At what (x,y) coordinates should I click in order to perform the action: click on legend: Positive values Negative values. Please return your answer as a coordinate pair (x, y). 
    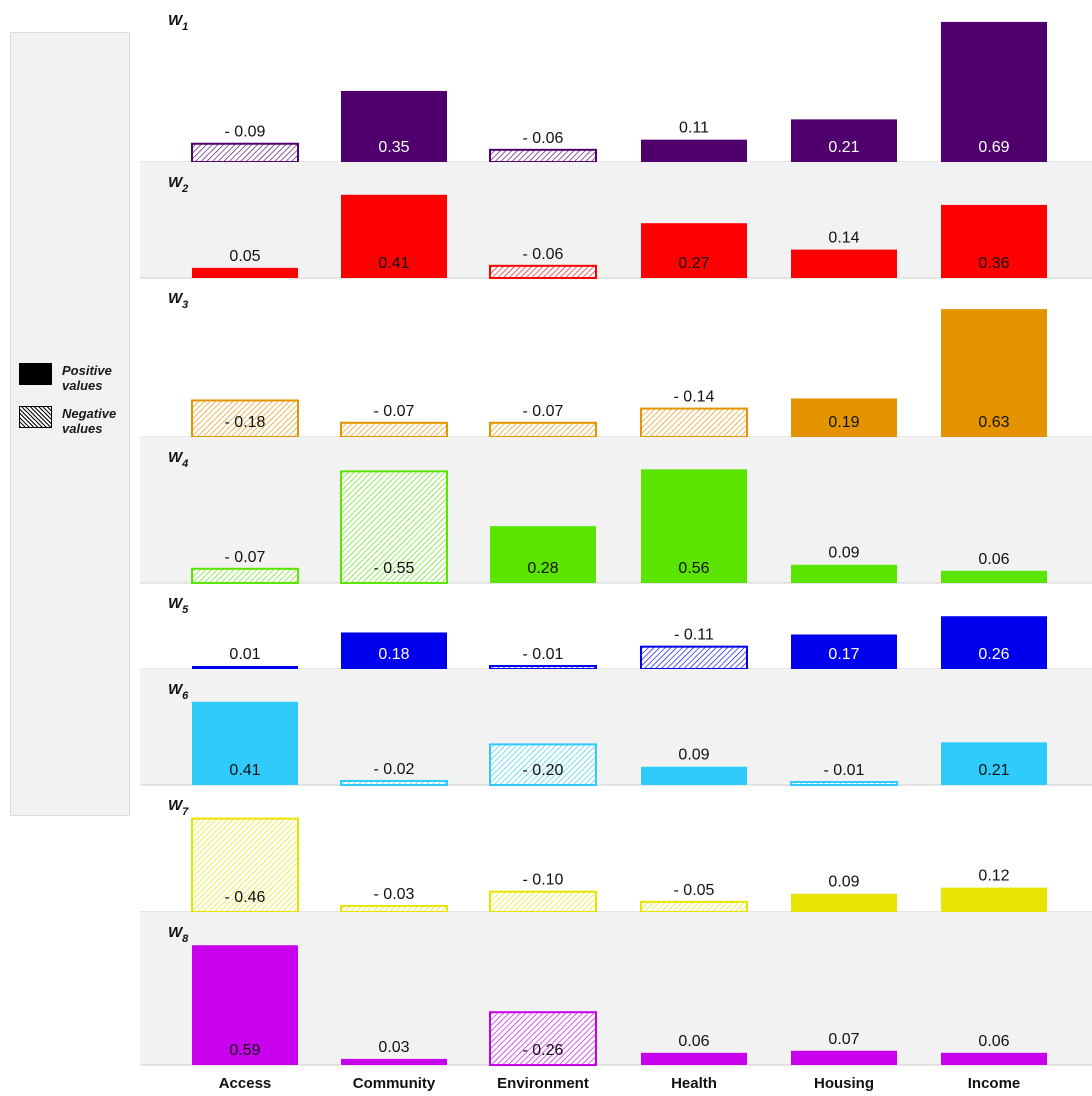
    Looking at the image, I should click on (70, 424).